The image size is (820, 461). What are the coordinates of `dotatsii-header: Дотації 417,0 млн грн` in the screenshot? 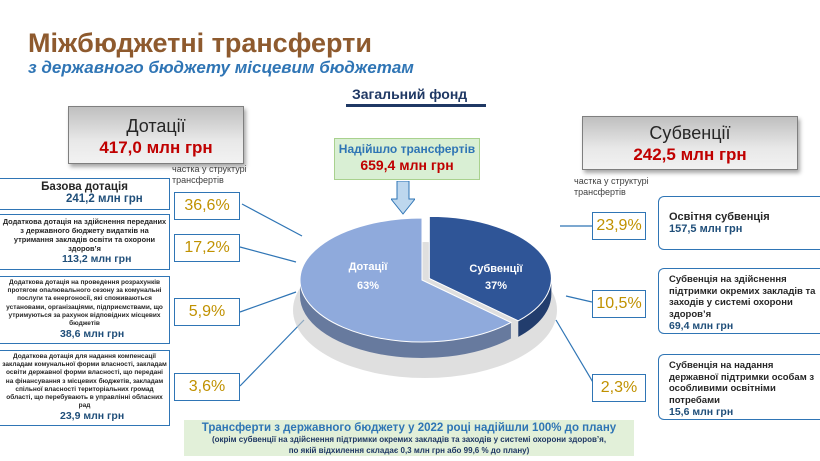 It's located at (156, 135).